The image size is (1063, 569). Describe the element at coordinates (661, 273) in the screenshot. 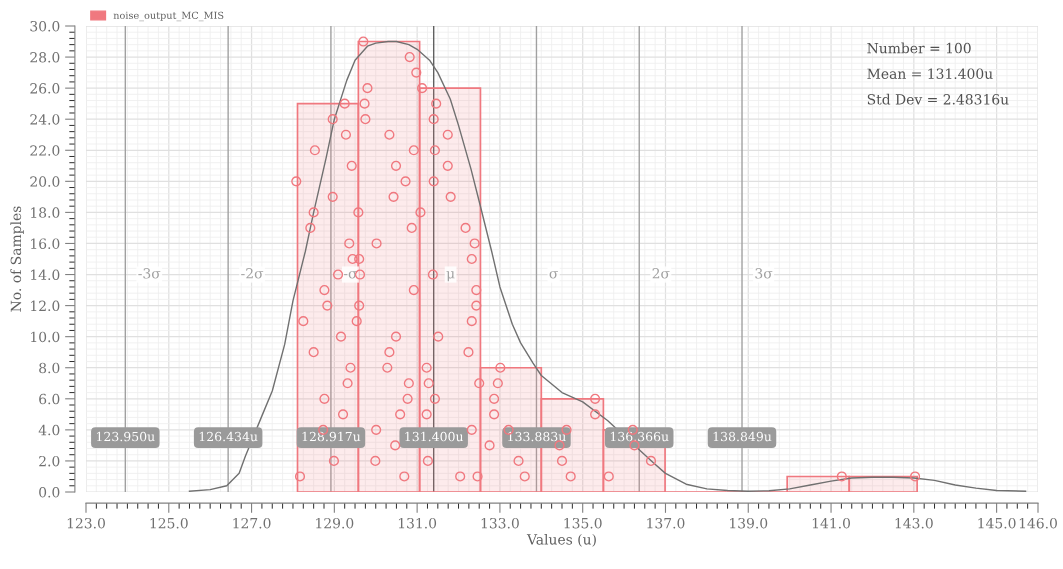

I see `annotation: 2σ` at that location.